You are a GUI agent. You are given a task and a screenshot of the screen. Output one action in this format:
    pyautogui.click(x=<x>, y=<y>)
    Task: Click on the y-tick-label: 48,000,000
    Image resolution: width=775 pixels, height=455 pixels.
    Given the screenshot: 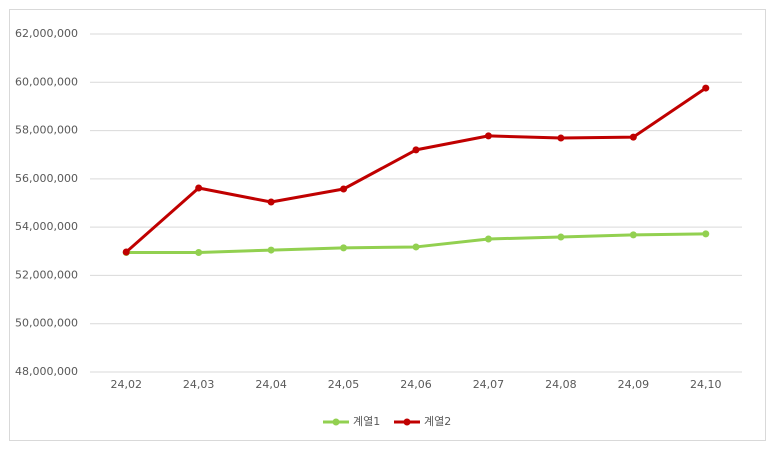 What is the action you would take?
    pyautogui.click(x=46, y=371)
    